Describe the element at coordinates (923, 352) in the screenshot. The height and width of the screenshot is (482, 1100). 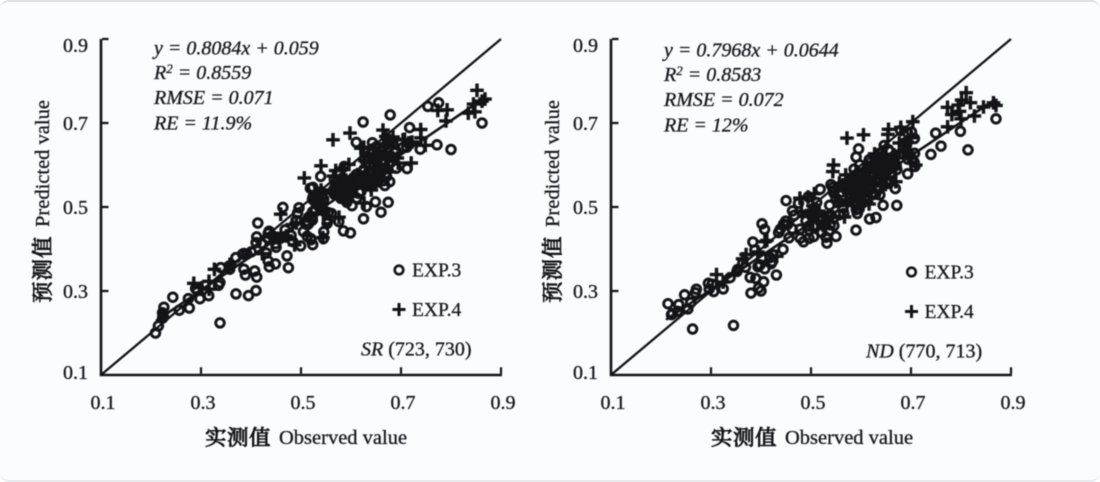
I see `svg-text: ND (770, 713)` at that location.